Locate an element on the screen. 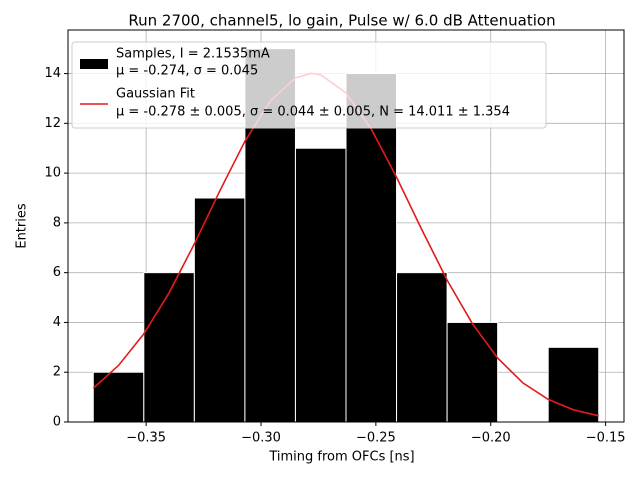  y-tick-label: 4 is located at coordinates (57, 322).